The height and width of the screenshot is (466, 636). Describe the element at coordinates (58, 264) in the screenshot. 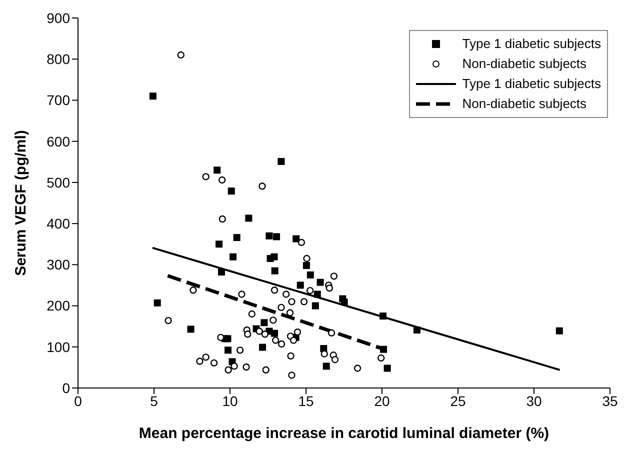

I see `y-tick-label: 300` at that location.